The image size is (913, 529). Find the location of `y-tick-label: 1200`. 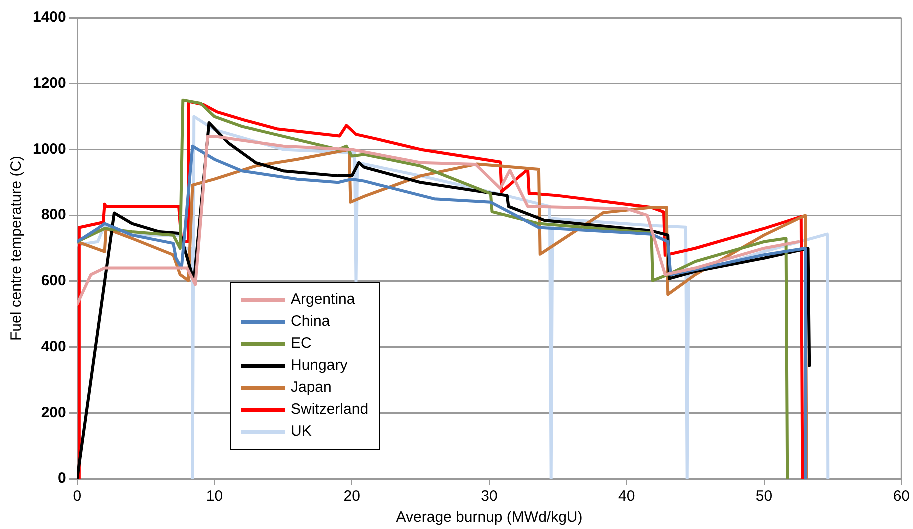

y-tick-label: 1200 is located at coordinates (49, 83).